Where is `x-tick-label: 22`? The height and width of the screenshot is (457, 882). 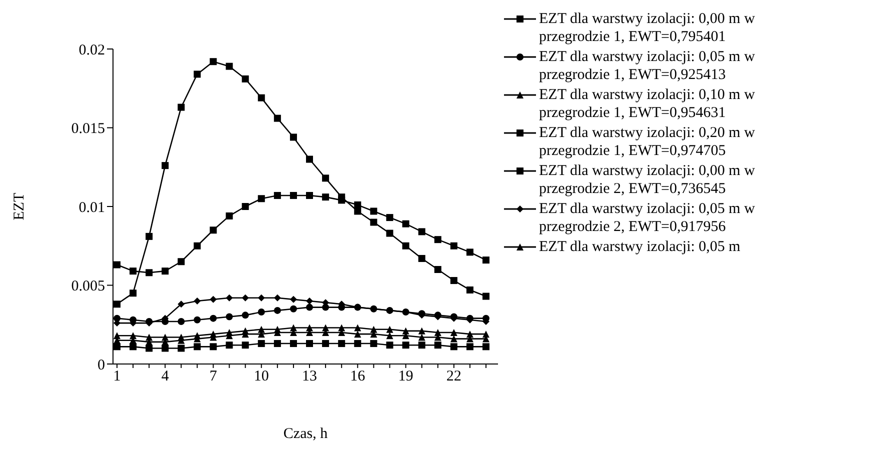 x-tick-label: 22 is located at coordinates (454, 376).